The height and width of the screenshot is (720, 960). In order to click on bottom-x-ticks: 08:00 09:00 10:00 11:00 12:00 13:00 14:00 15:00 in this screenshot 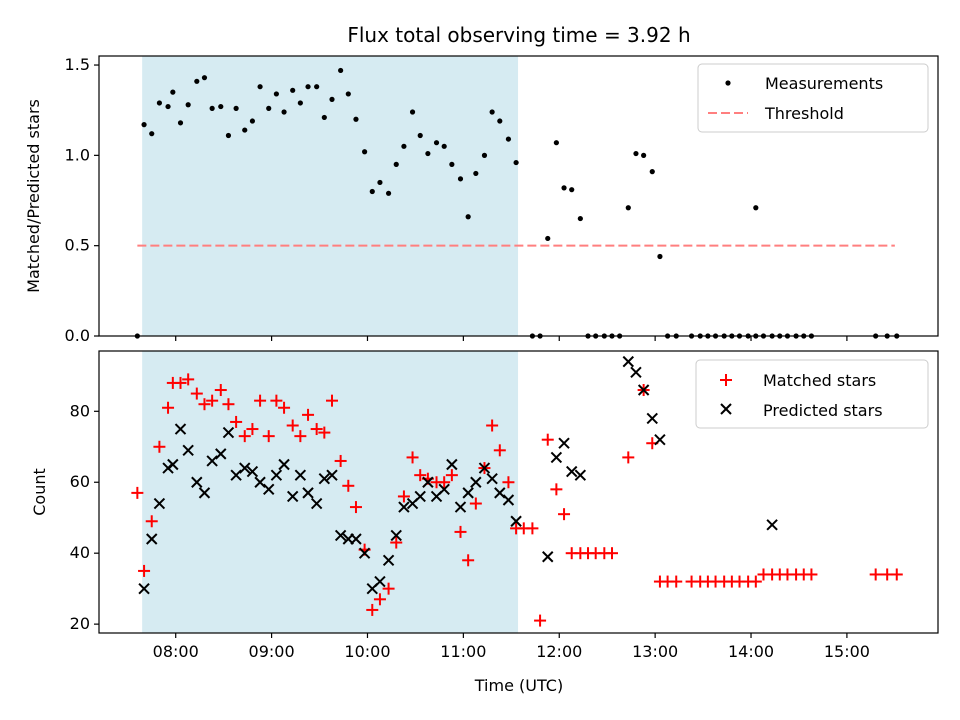, I will do `click(511, 647)`.